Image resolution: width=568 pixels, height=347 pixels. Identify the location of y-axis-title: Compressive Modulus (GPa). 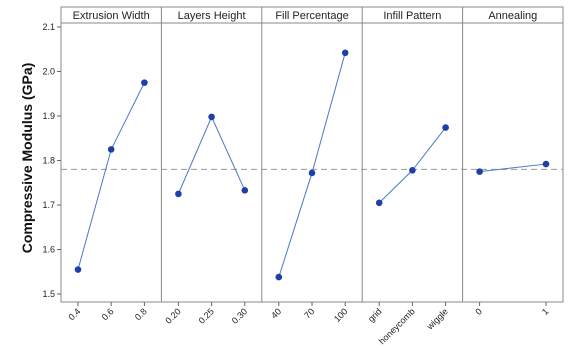
(27, 158).